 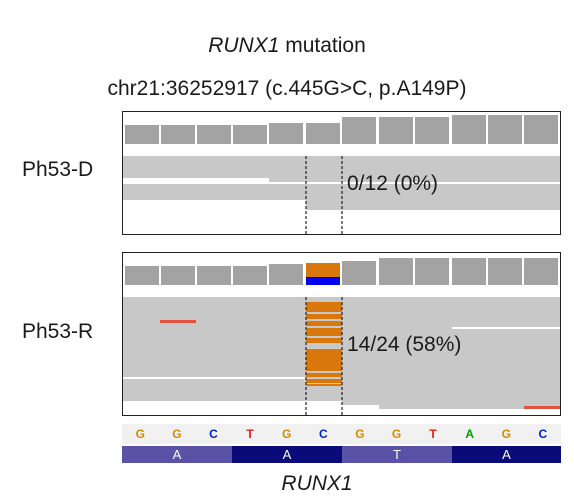 What do you see at coordinates (341, 434) in the screenshot?
I see `reference-sequence: G G C T G C G G T A G C` at bounding box center [341, 434].